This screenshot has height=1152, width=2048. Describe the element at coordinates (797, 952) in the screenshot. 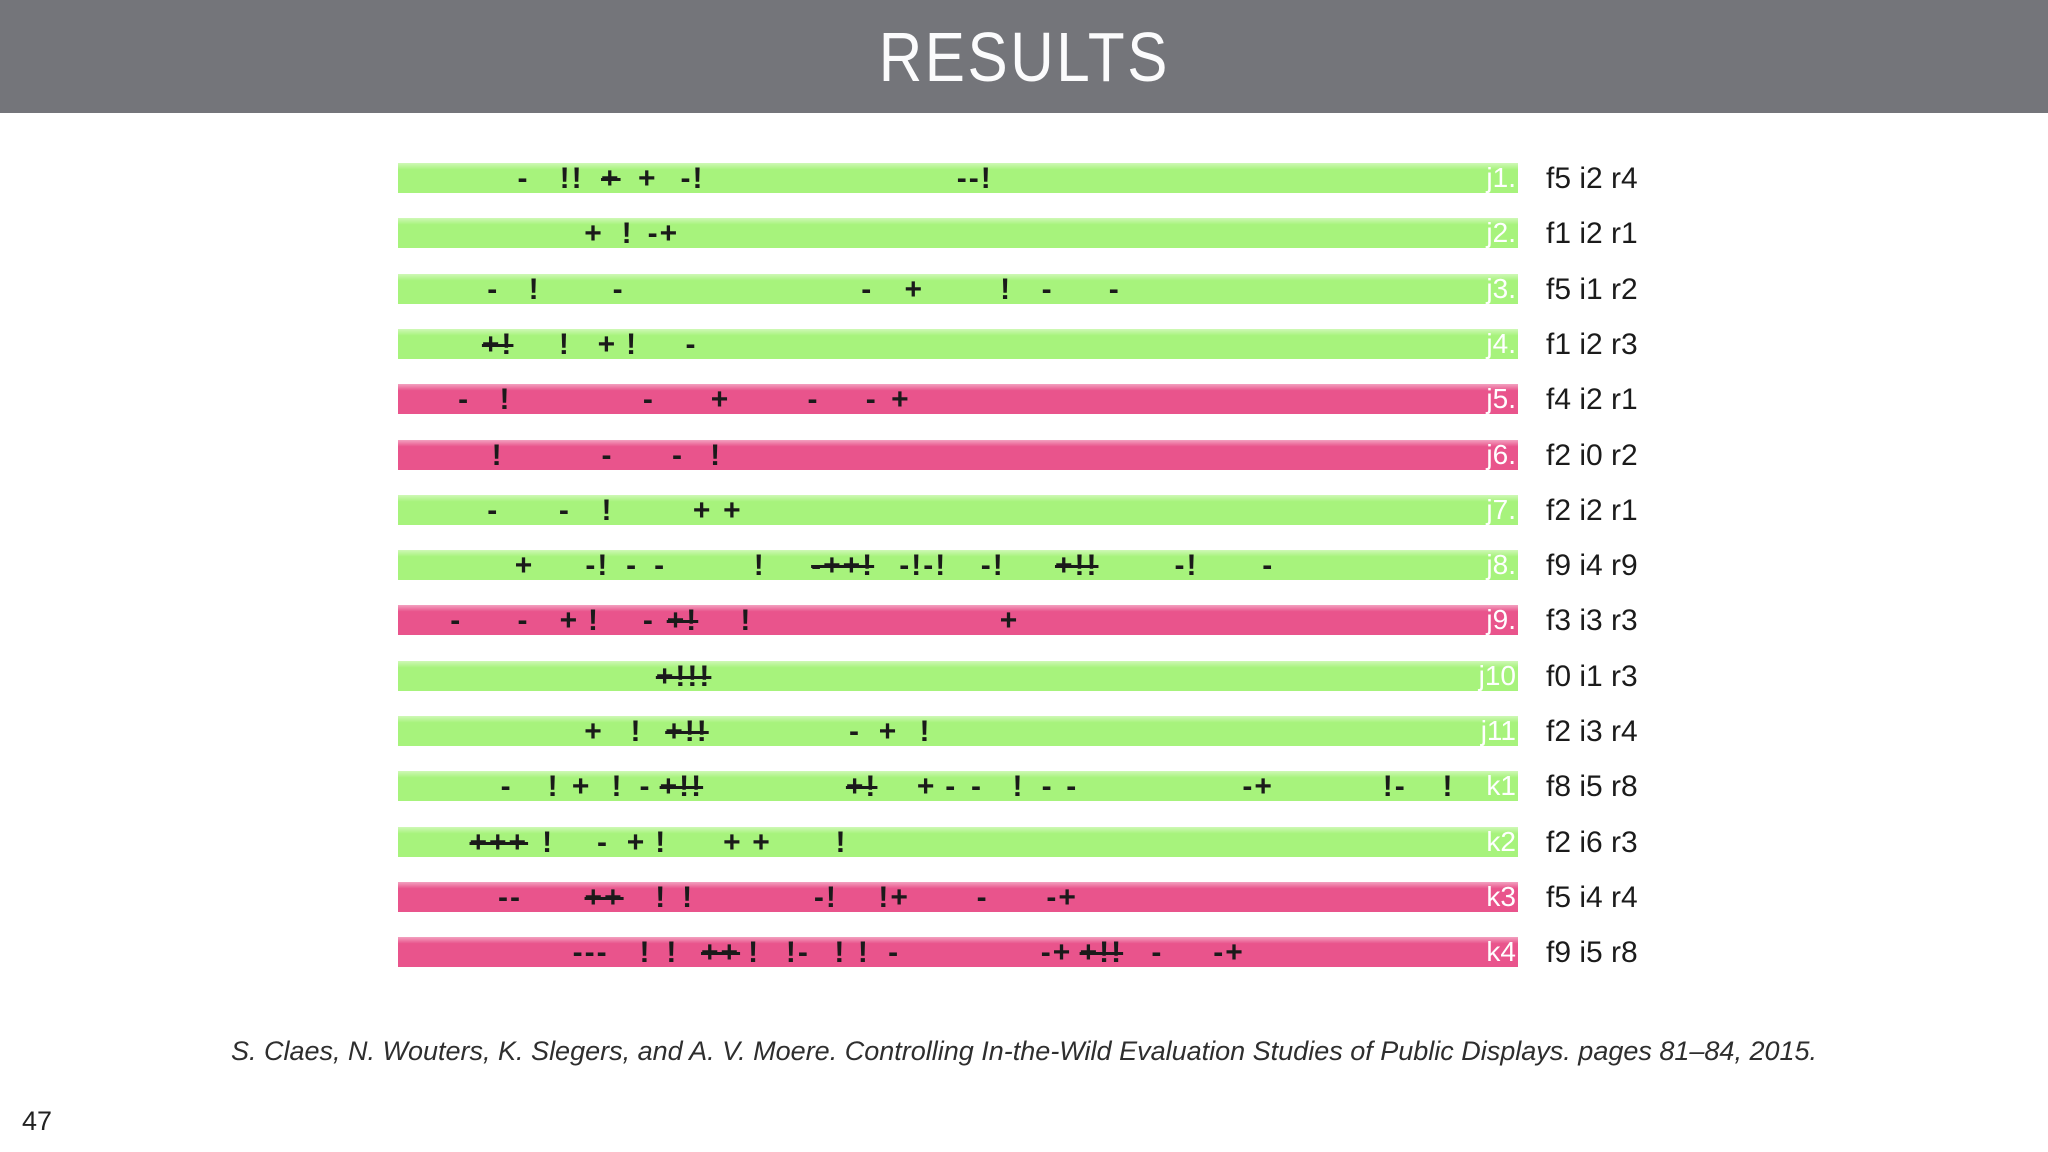

I see `annotation-mark: !-` at that location.